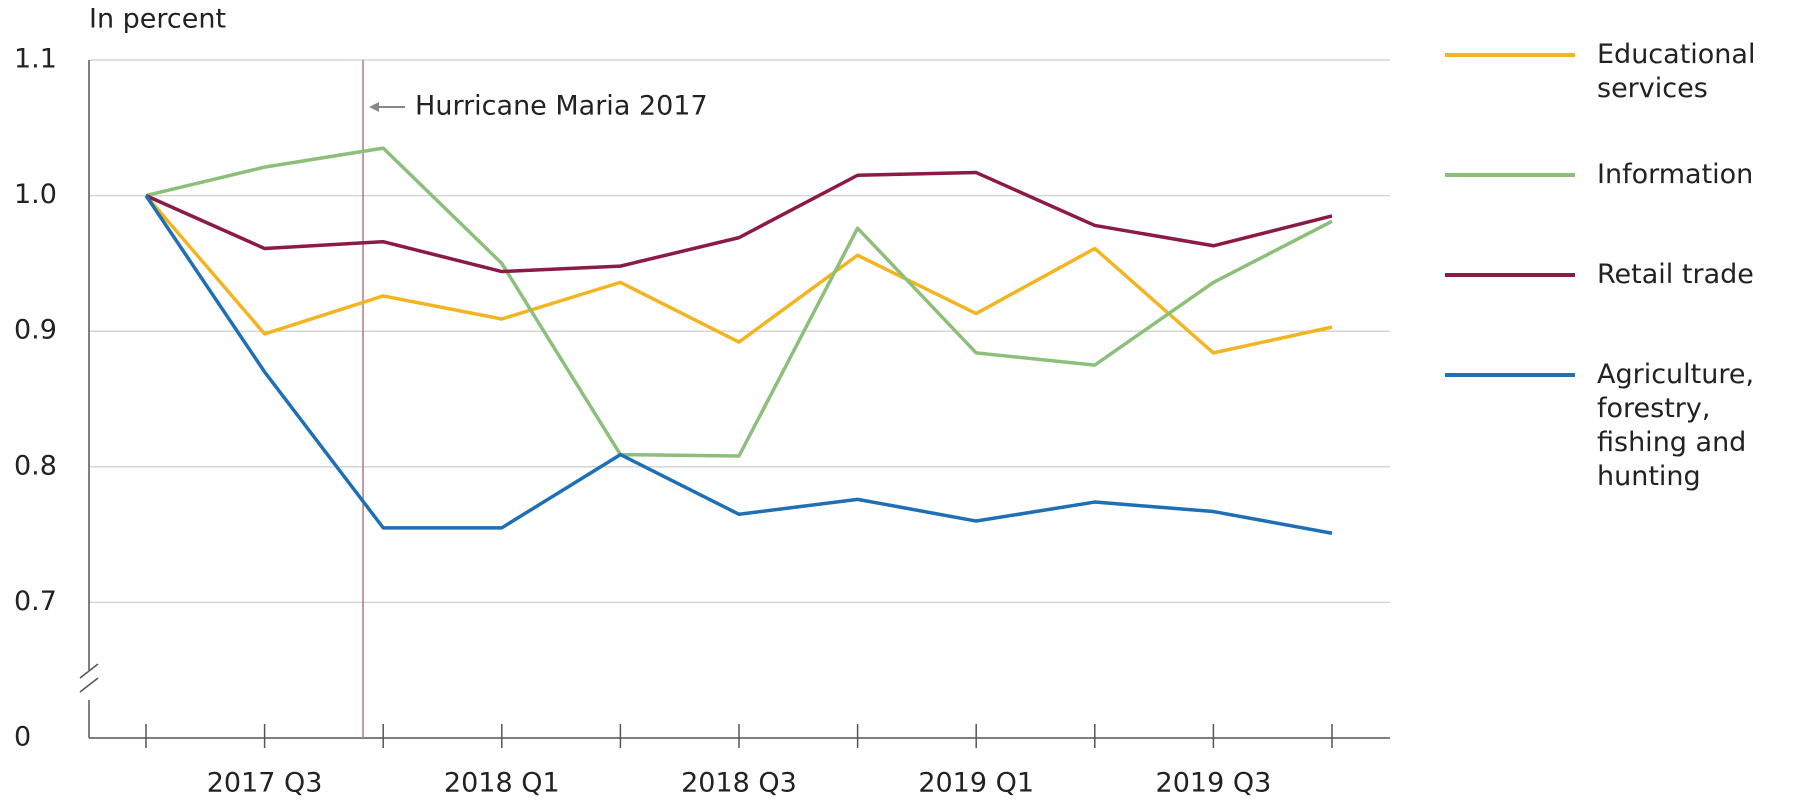 The height and width of the screenshot is (803, 1794). Describe the element at coordinates (374, 107) in the screenshot. I see `annotation-arrowhead` at that location.